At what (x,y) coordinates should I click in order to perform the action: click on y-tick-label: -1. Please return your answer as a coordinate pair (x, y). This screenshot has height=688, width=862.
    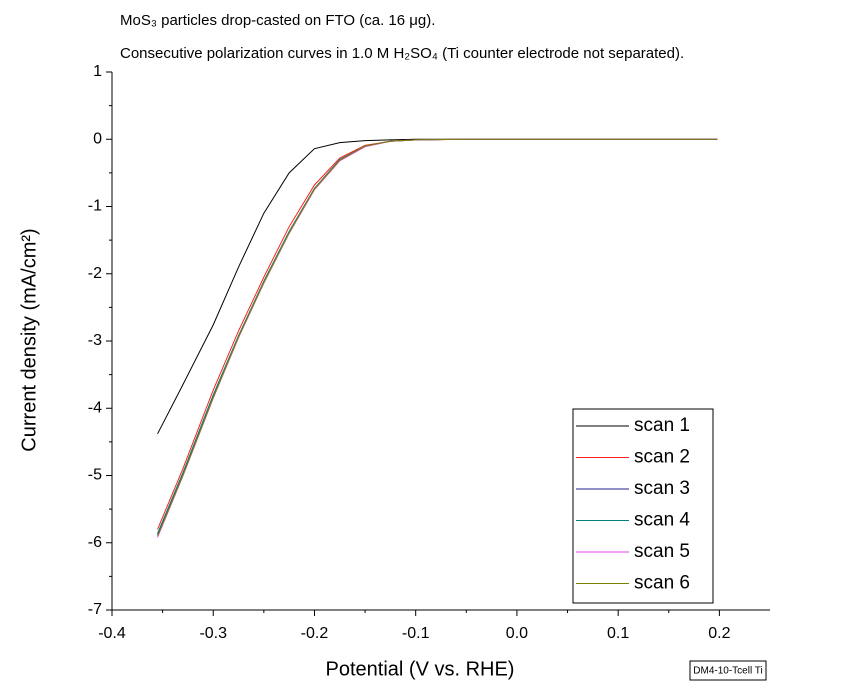
    Looking at the image, I should click on (95, 206).